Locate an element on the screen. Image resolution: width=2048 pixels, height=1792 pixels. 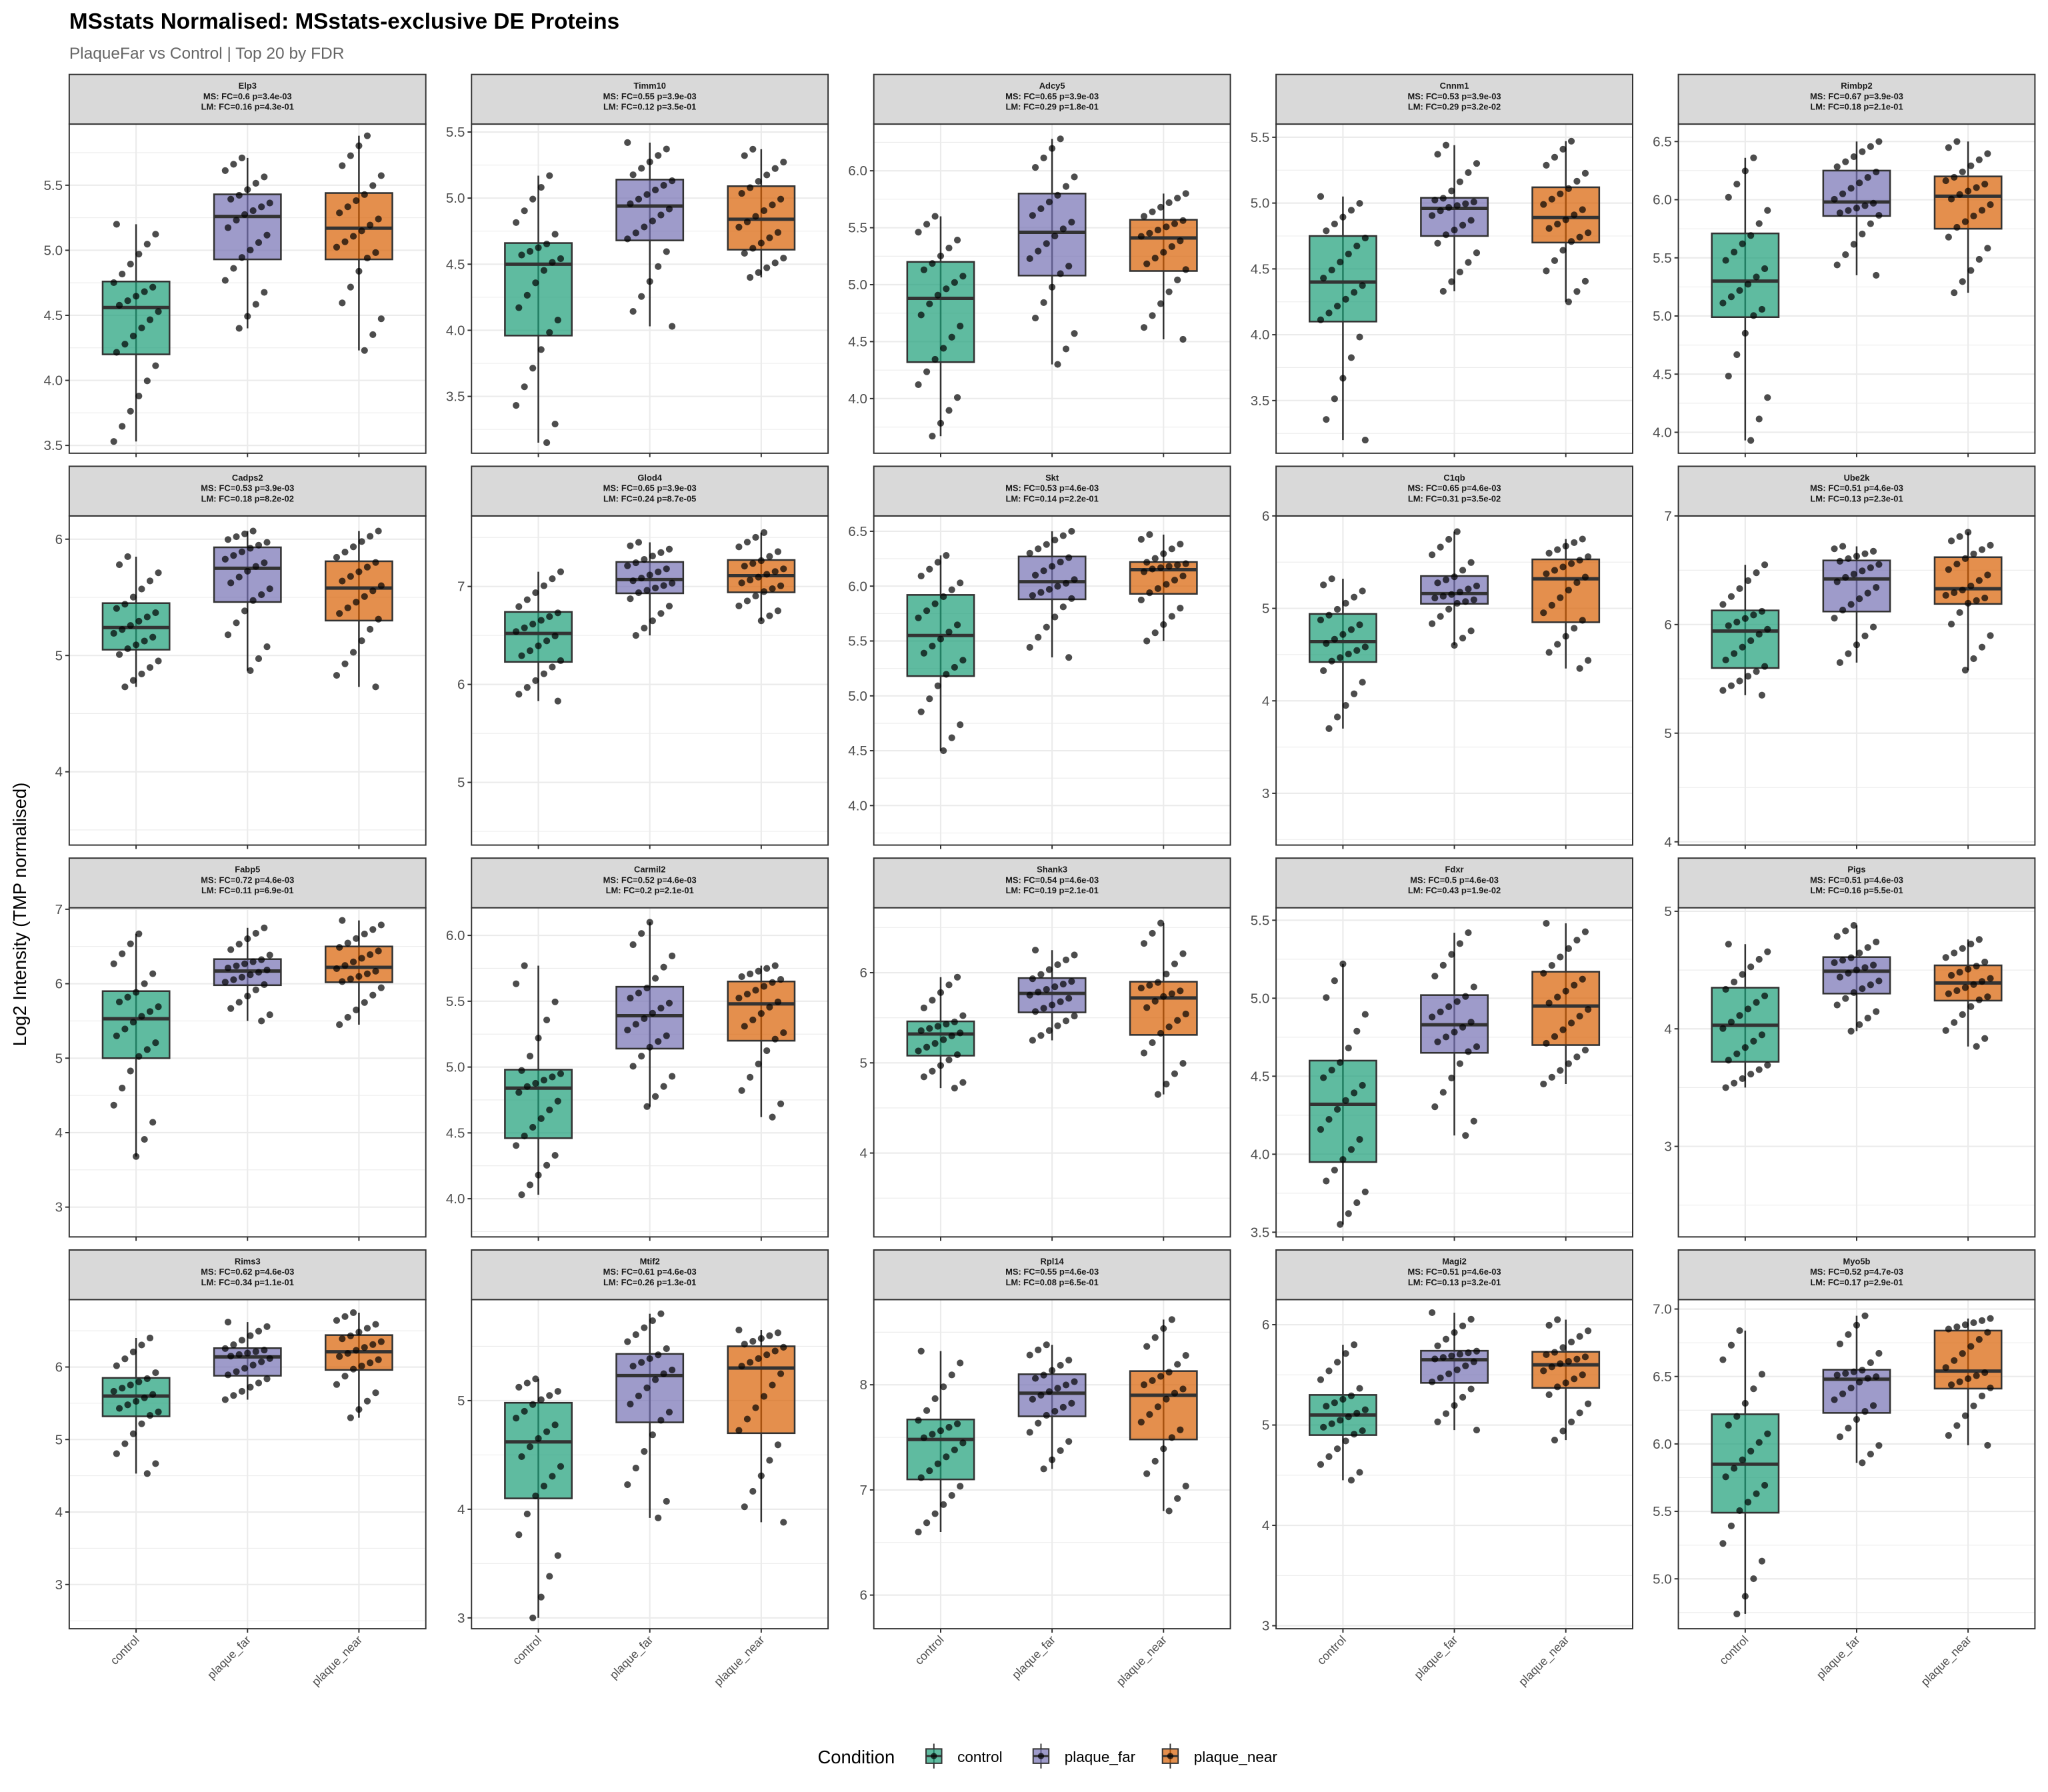
strip-label-lm: LM: FC=0.16 p=5.5e-01 is located at coordinates (1856, 890).